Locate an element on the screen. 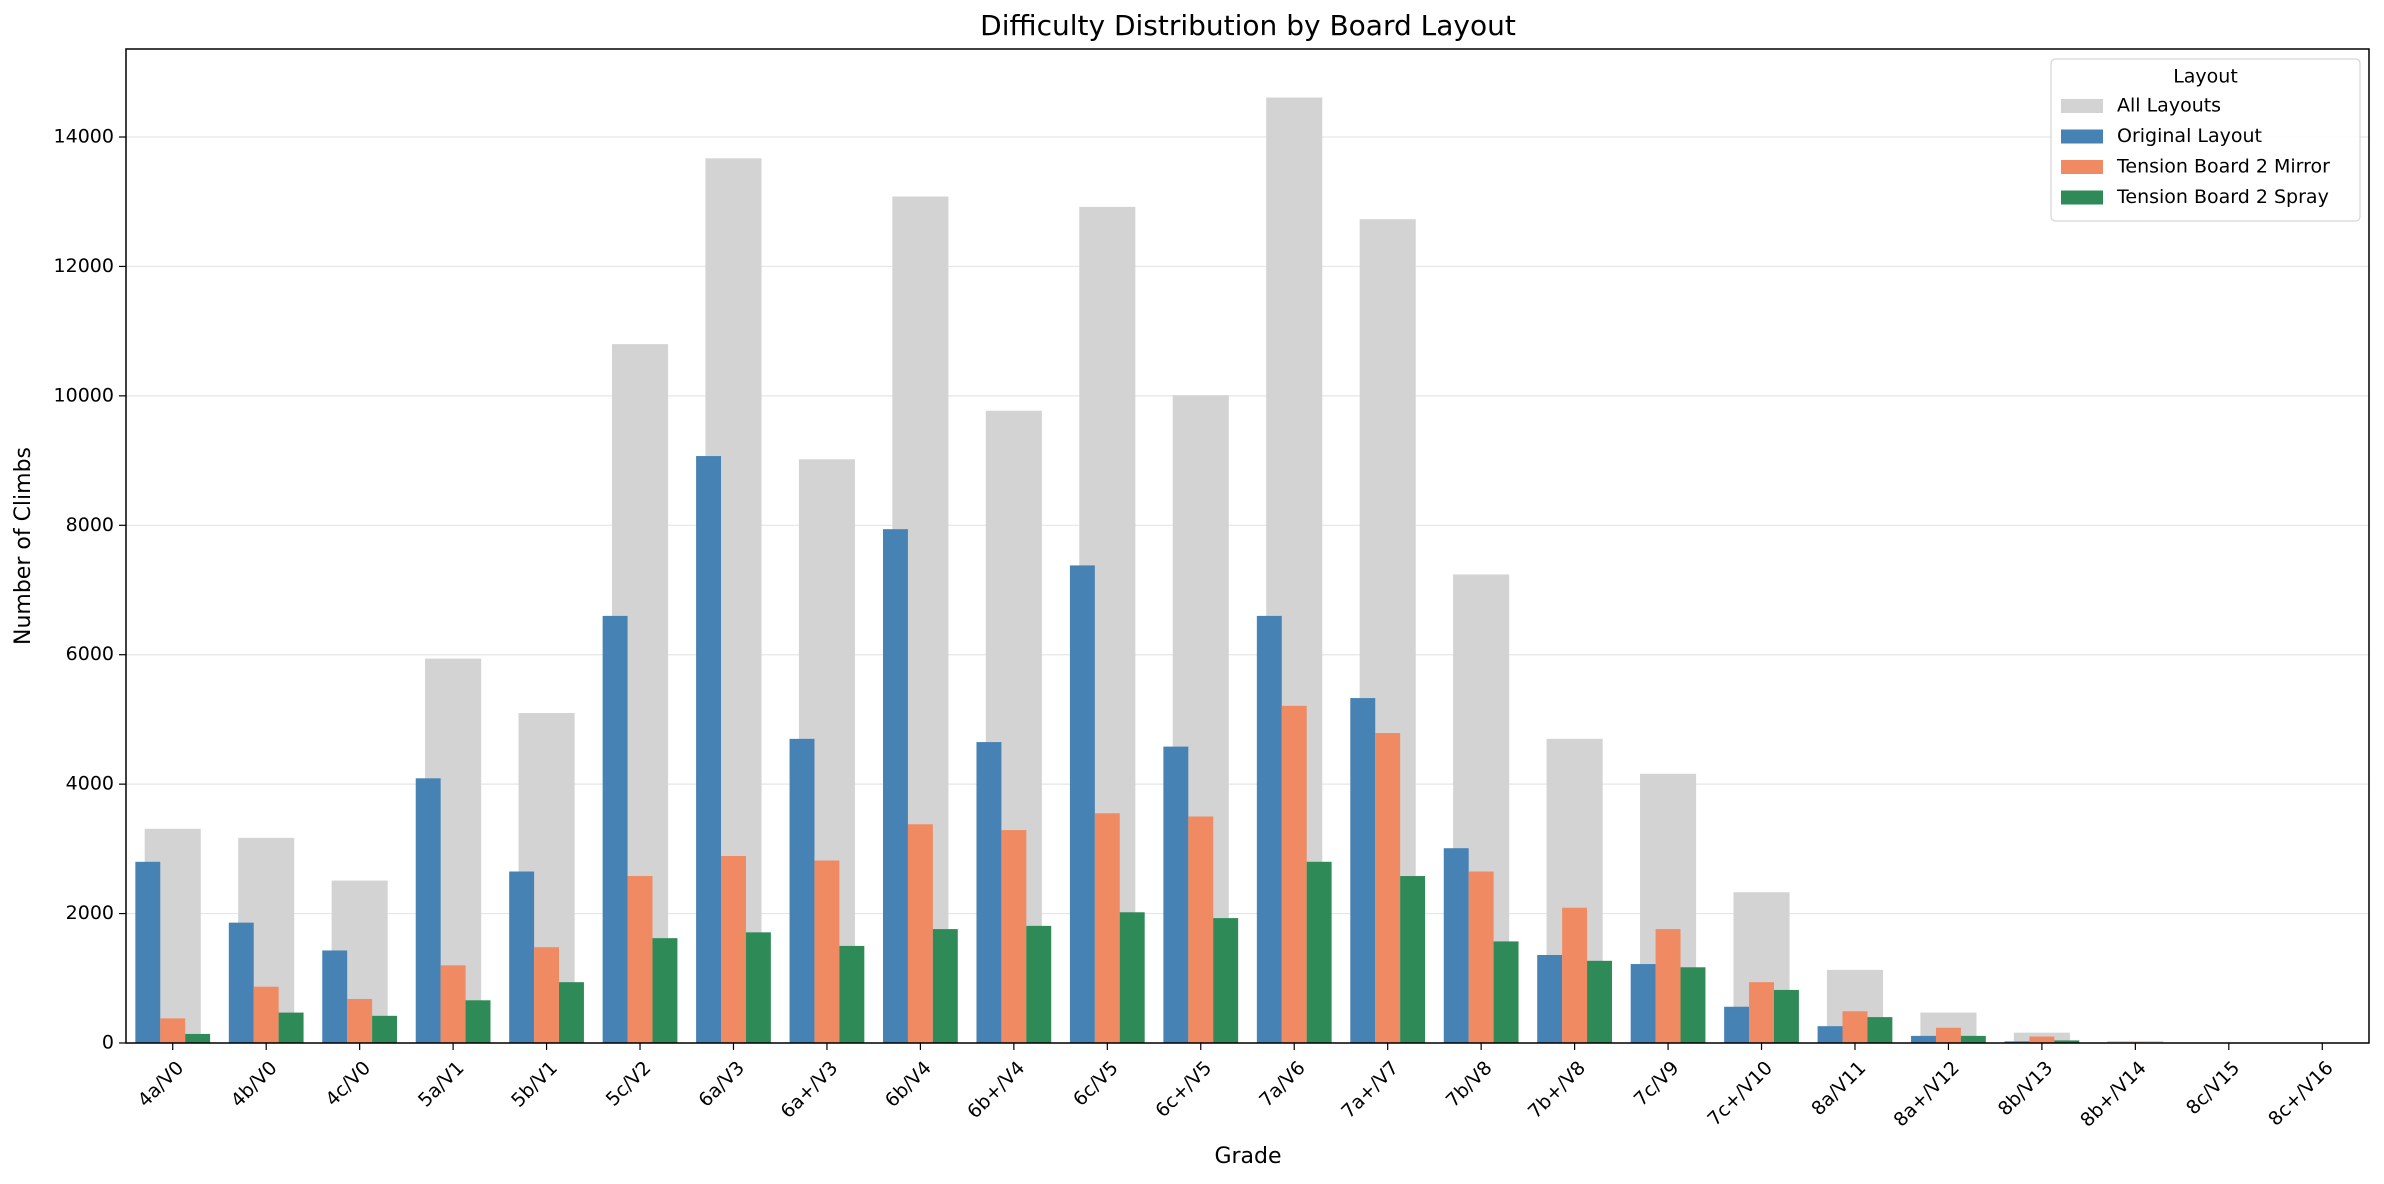  x-tick-label: 5a/V1 is located at coordinates (441, 1084).